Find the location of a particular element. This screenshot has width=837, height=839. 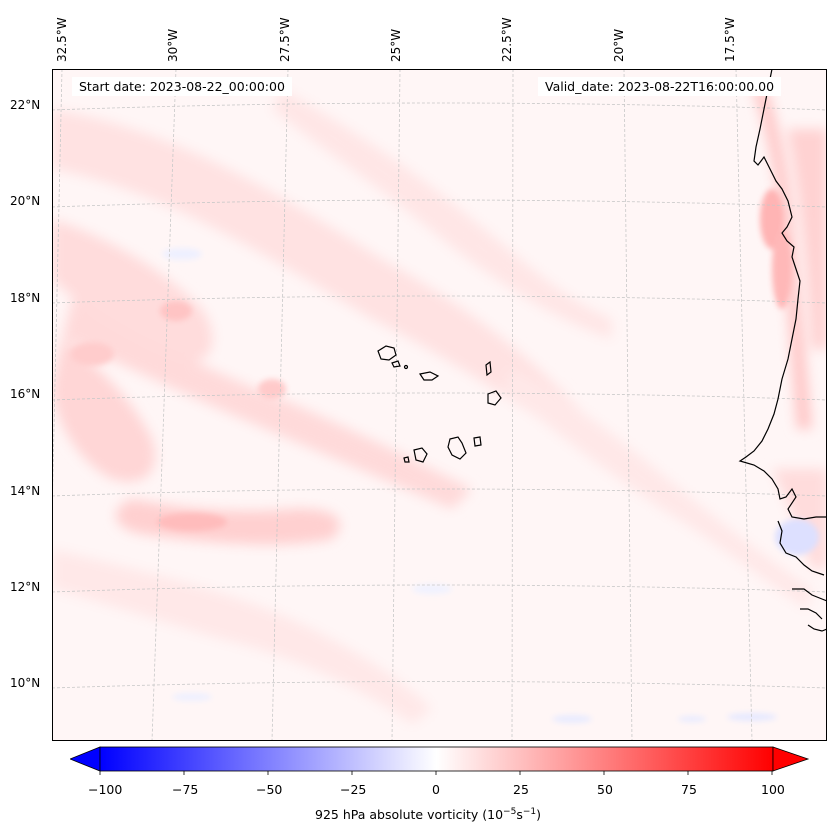

colorbar-tick-label: 100 is located at coordinates (773, 789).